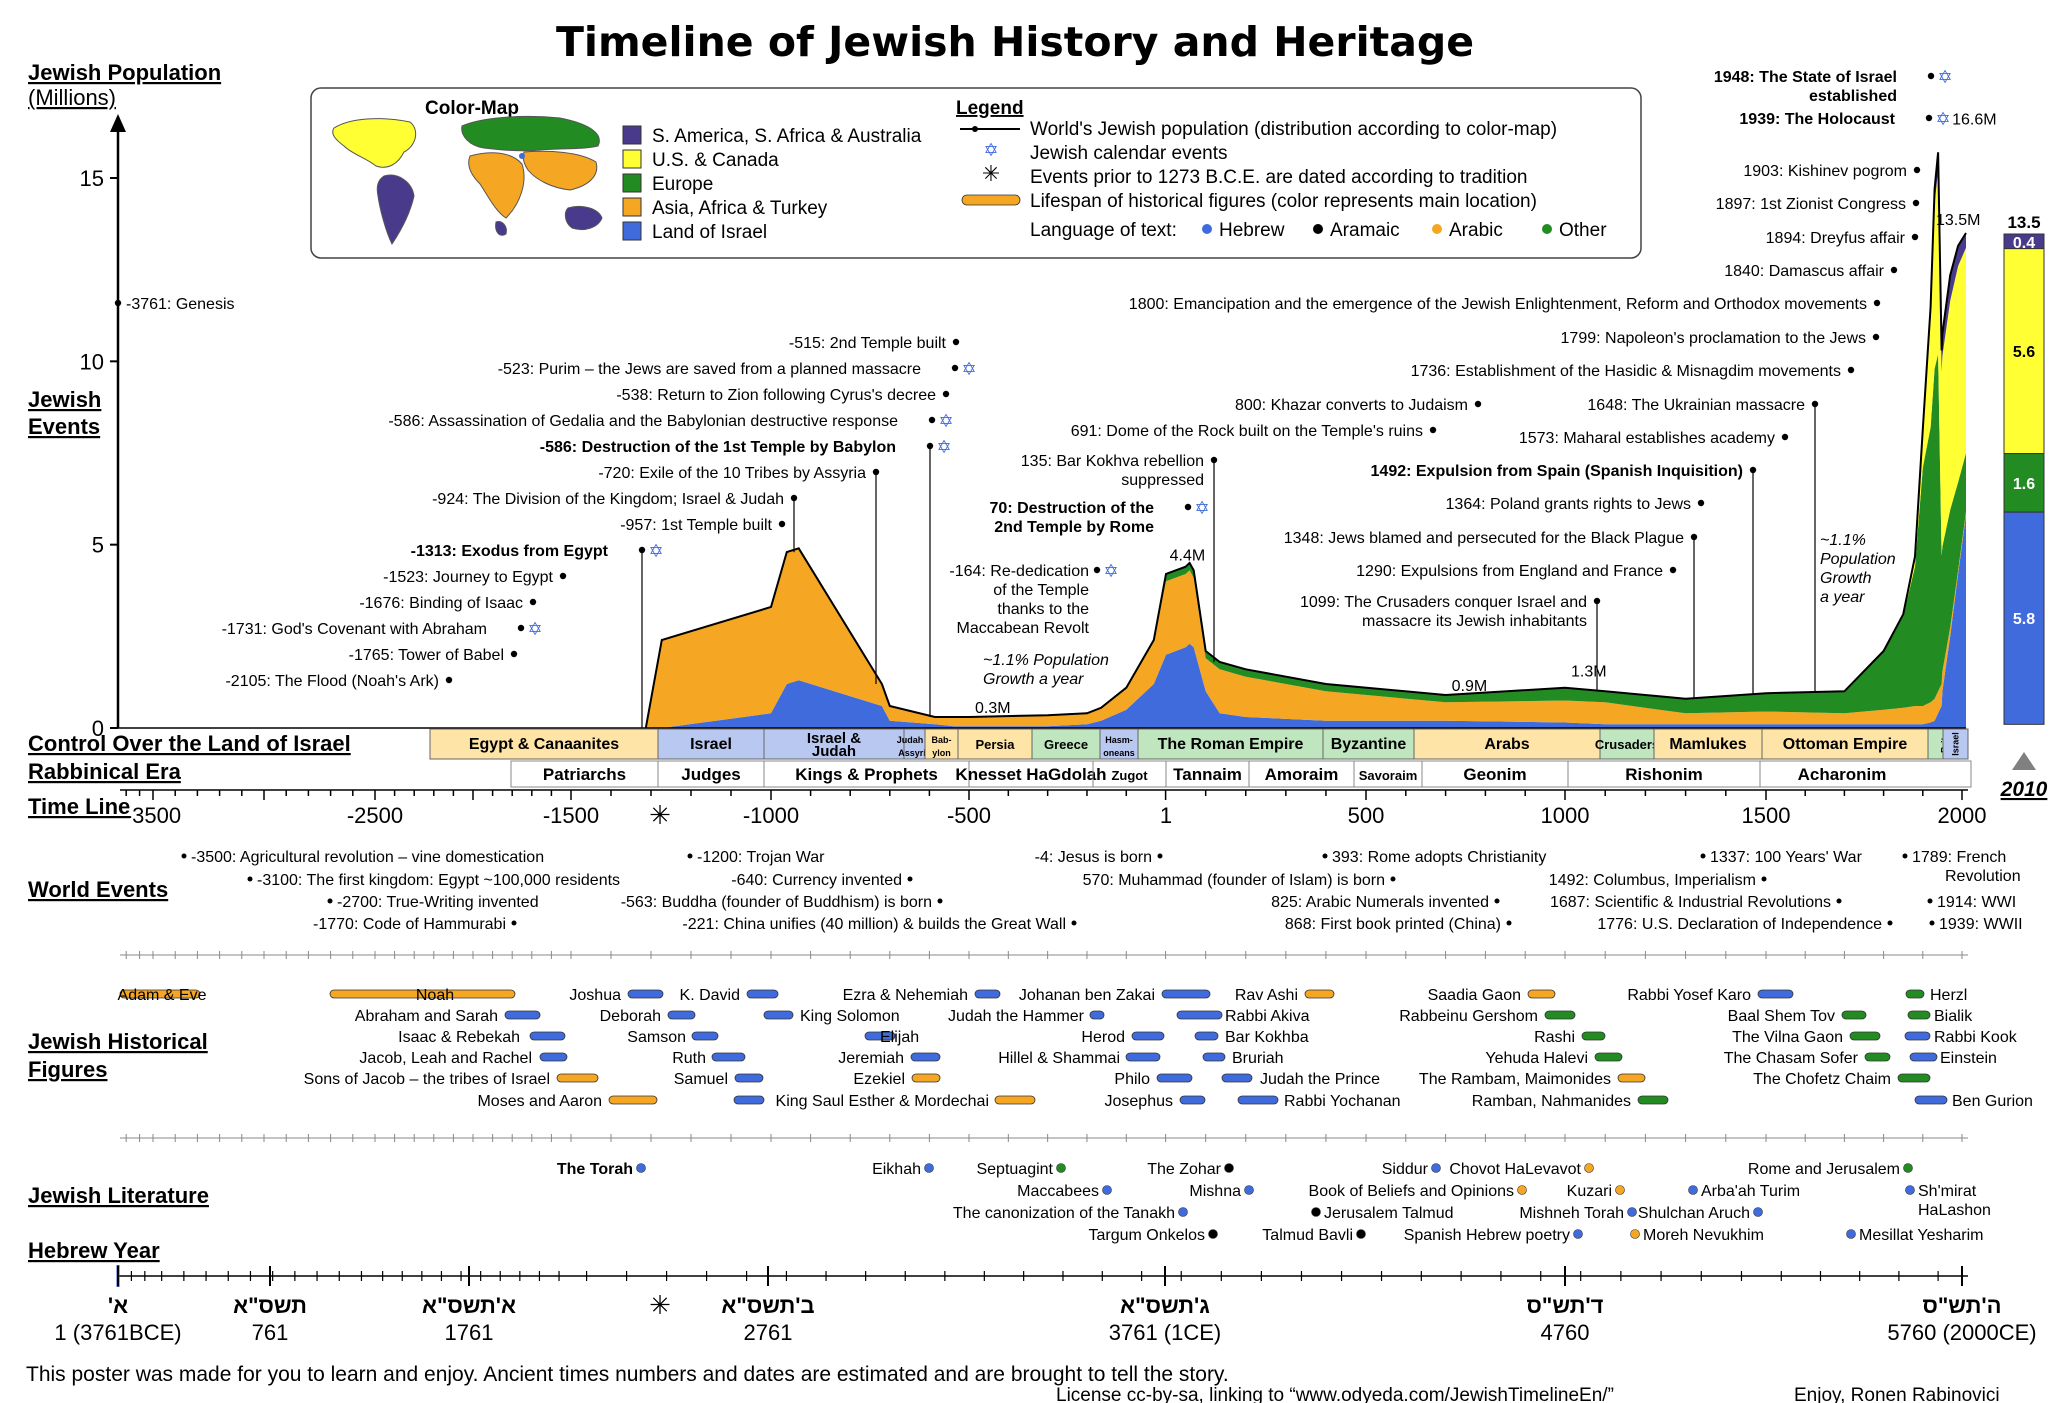 The image size is (2053, 1403). I want to click on era-label: Zugot, so click(1129, 775).